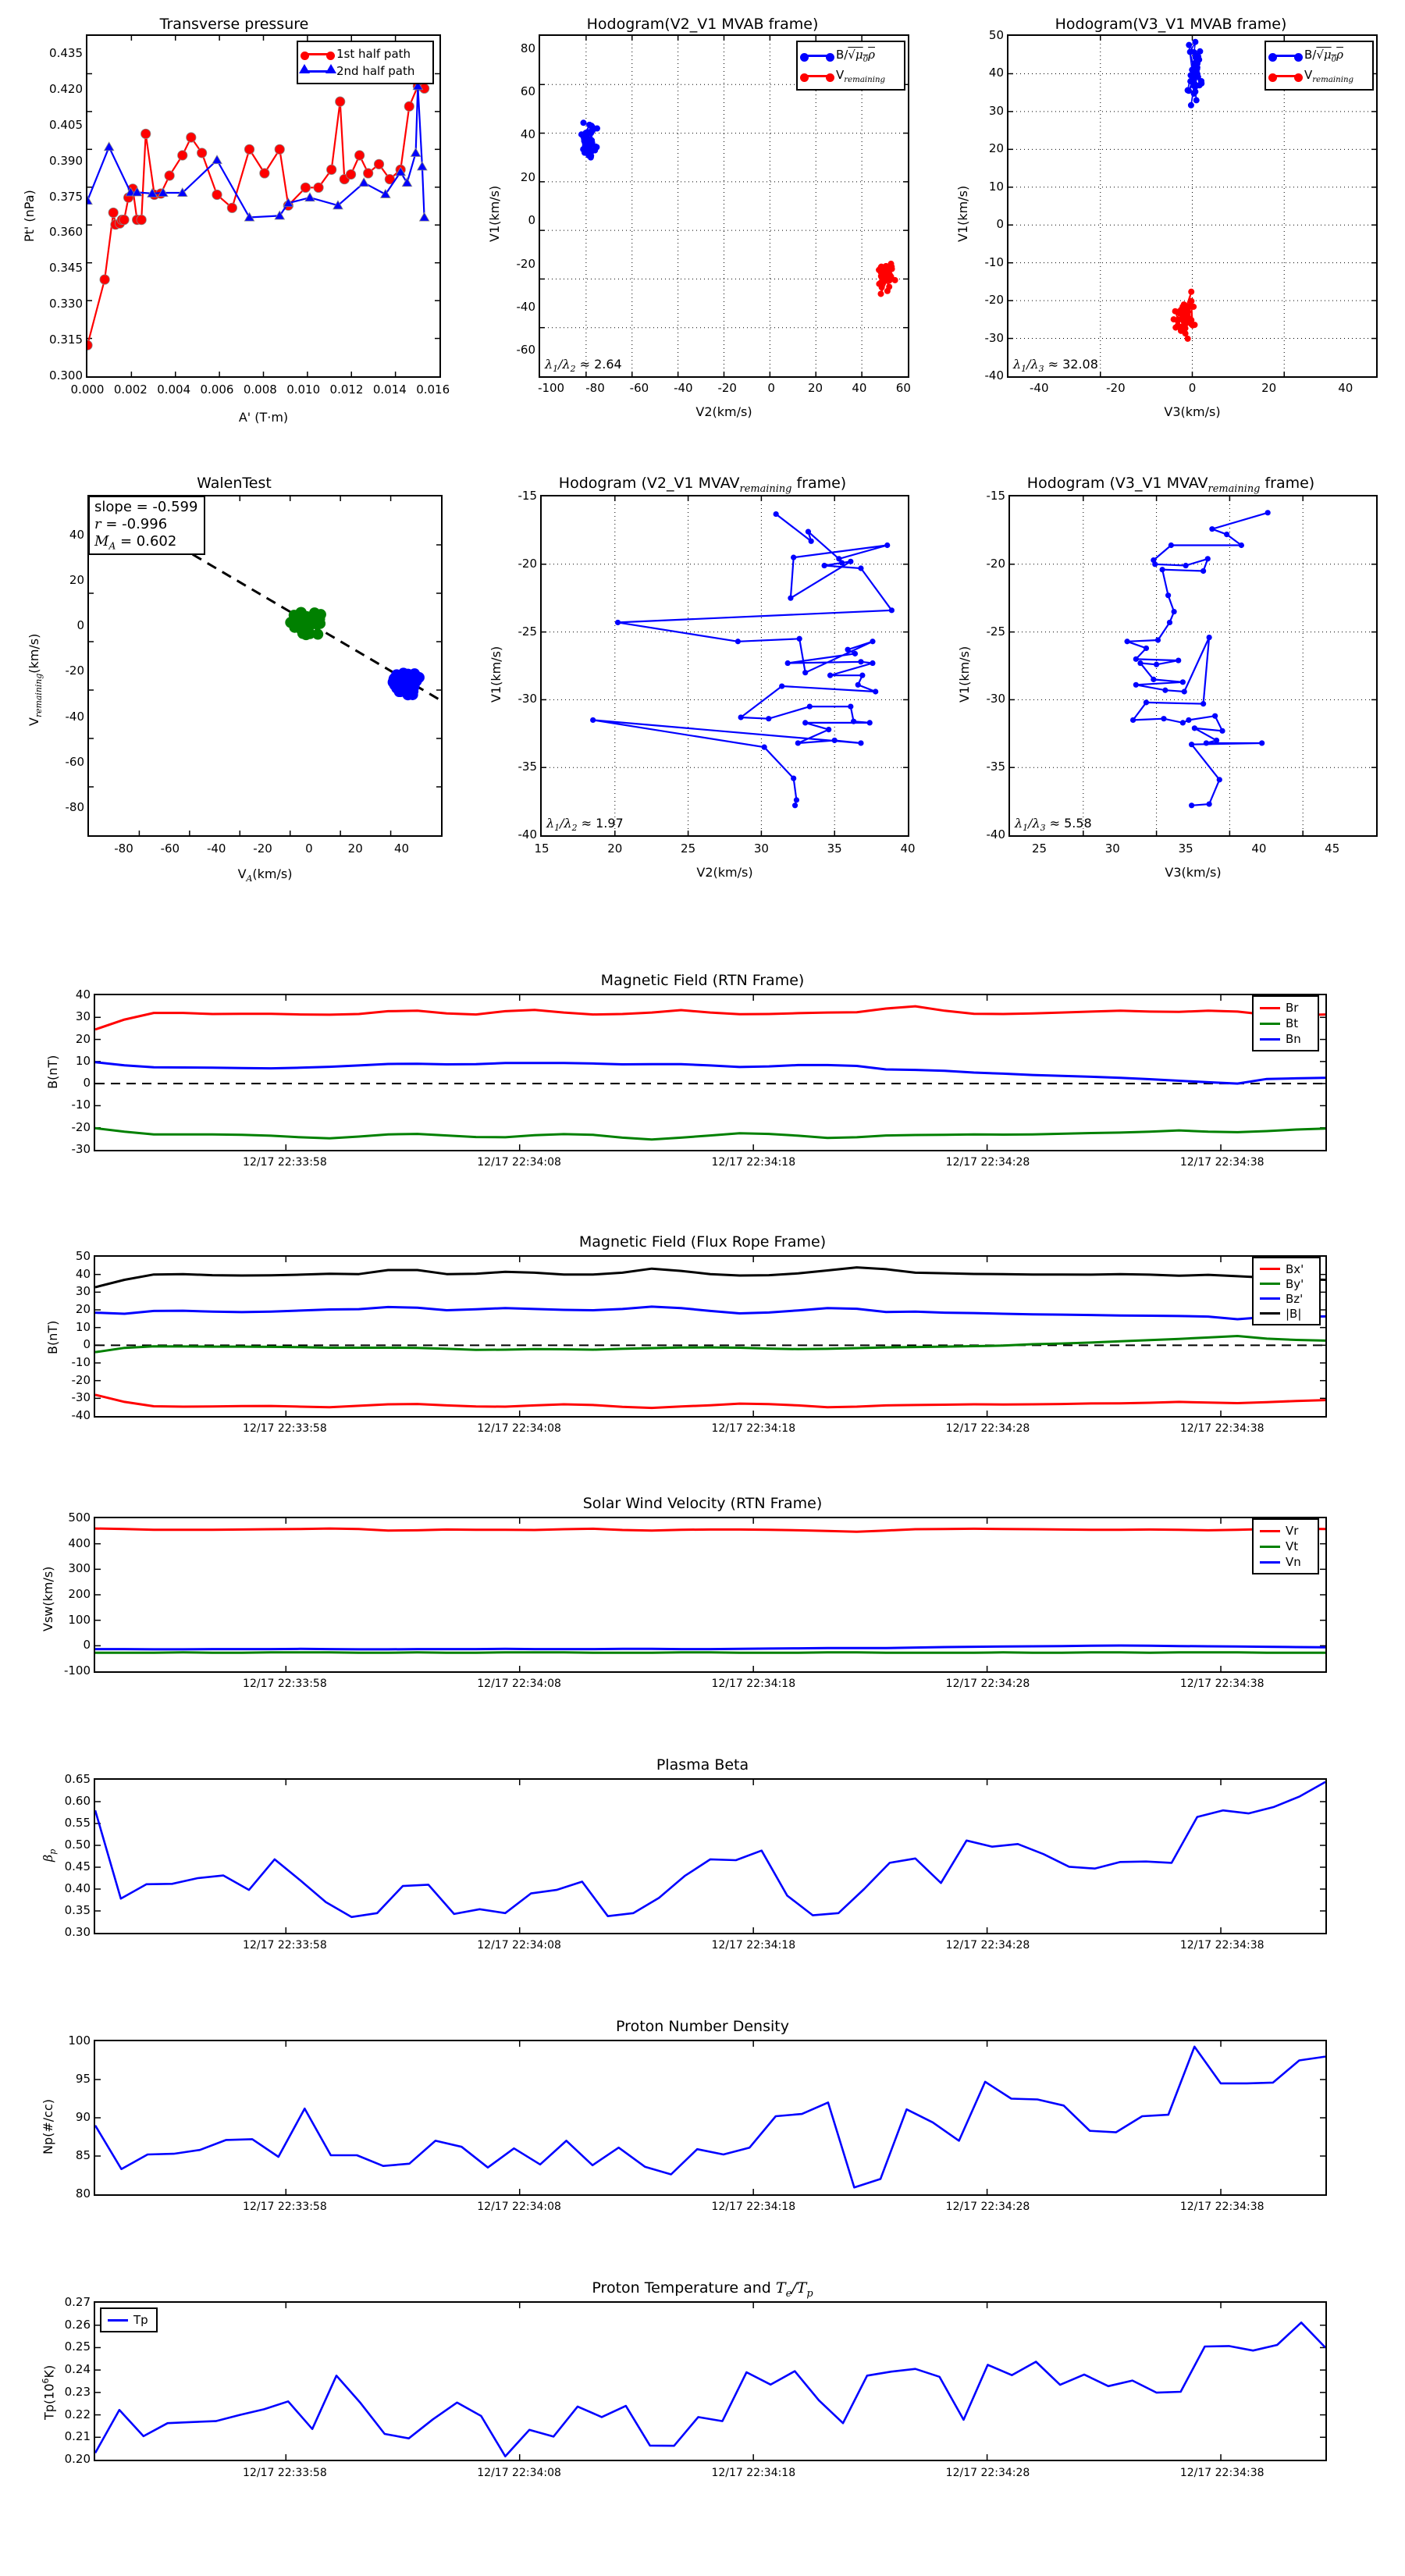  What do you see at coordinates (527, 177) in the screenshot?
I see `y-tick-label: 20` at bounding box center [527, 177].